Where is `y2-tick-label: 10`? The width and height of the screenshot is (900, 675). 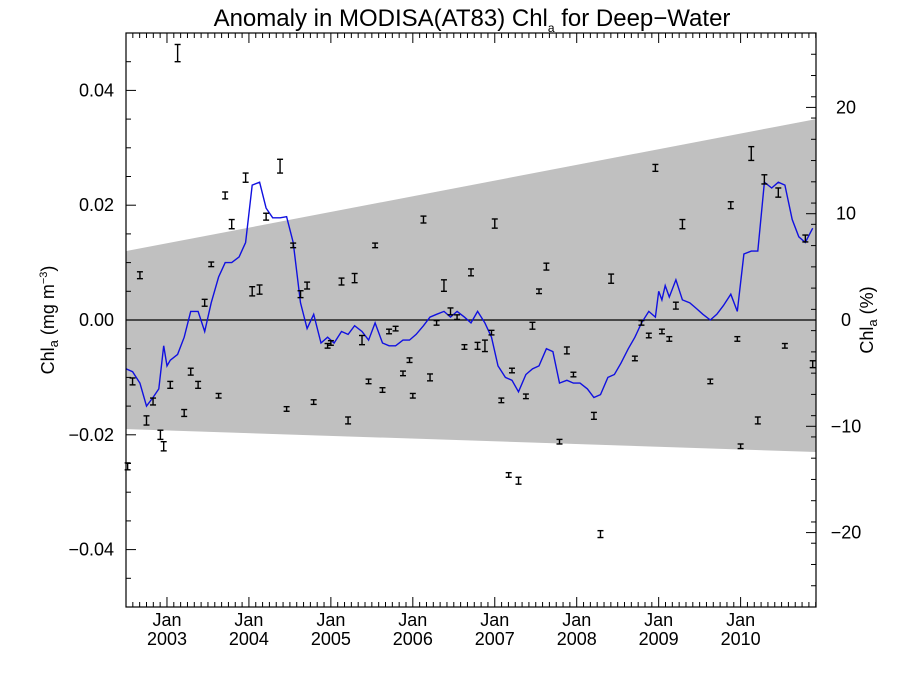
y2-tick-label: 10 is located at coordinates (846, 214).